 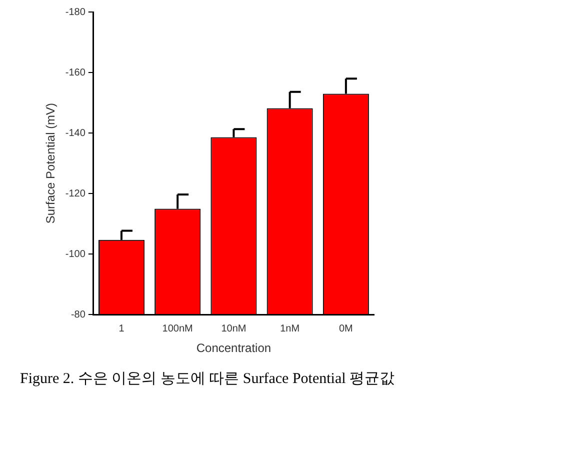 What do you see at coordinates (75, 254) in the screenshot?
I see `y-tick-label: -100` at bounding box center [75, 254].